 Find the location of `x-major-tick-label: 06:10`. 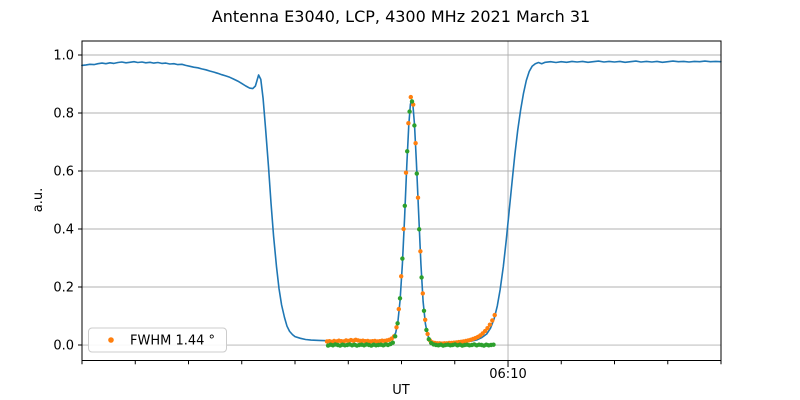

x-major-tick-label: 06:10 is located at coordinates (507, 374).